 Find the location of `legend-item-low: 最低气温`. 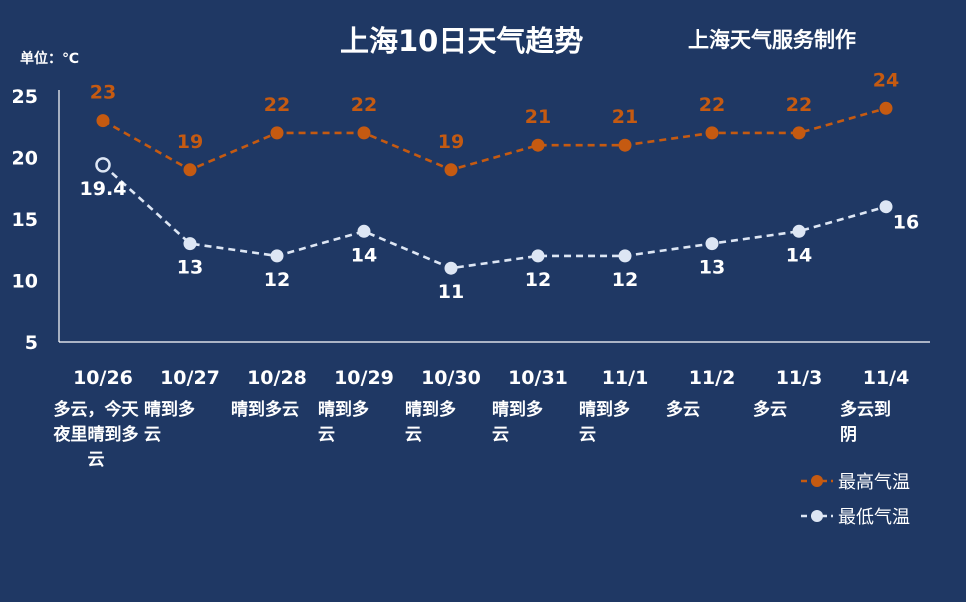

legend-item-low: 最低气温 is located at coordinates (855, 516).